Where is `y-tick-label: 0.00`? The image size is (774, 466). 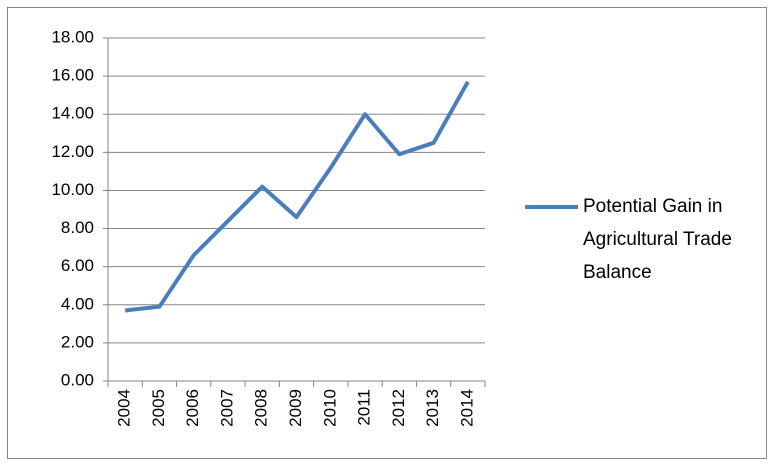 y-tick-label: 0.00 is located at coordinates (77, 379).